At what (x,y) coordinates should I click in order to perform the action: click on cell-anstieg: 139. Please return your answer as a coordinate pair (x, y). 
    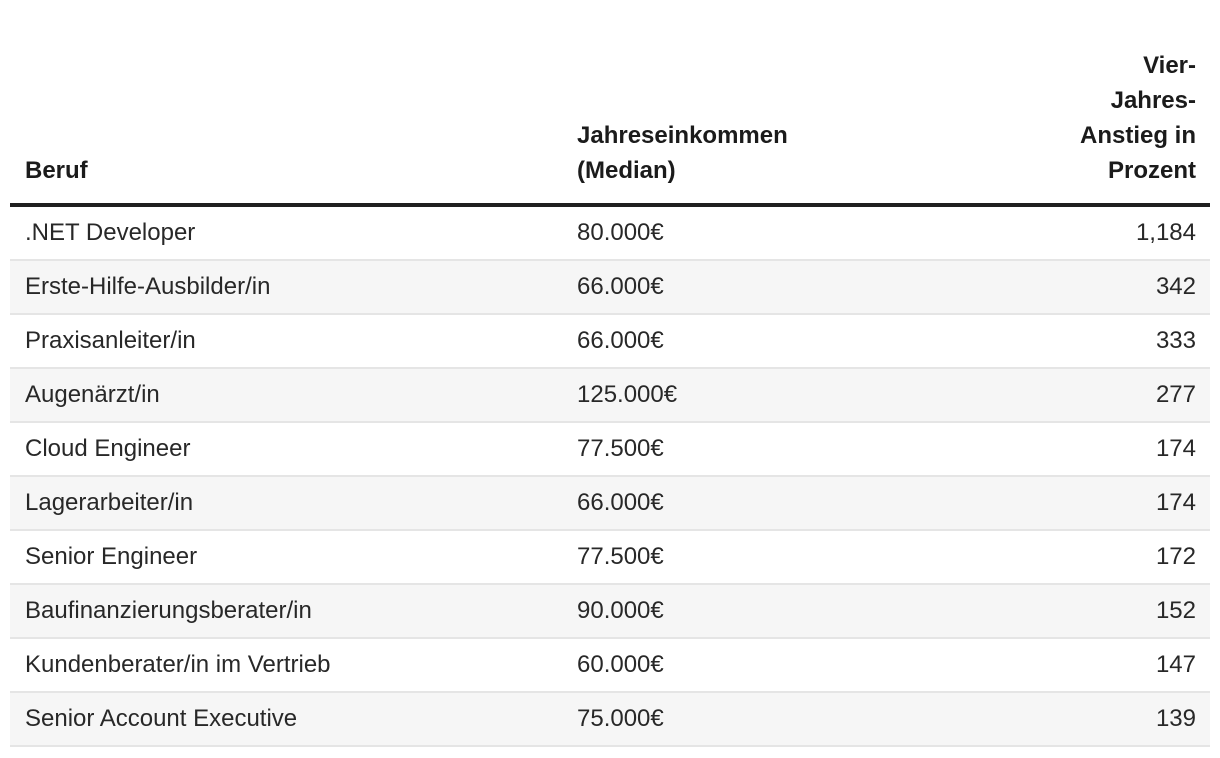
    Looking at the image, I should click on (1130, 719).